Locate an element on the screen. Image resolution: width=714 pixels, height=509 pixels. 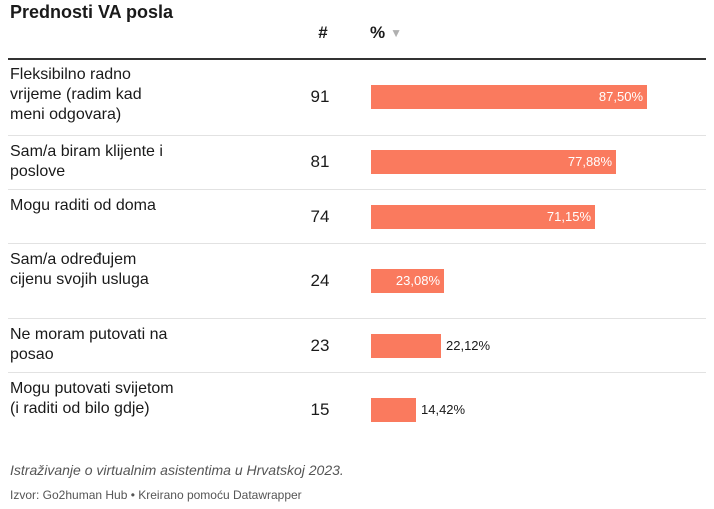
bar-value-label: 23,08% is located at coordinates (417, 280).